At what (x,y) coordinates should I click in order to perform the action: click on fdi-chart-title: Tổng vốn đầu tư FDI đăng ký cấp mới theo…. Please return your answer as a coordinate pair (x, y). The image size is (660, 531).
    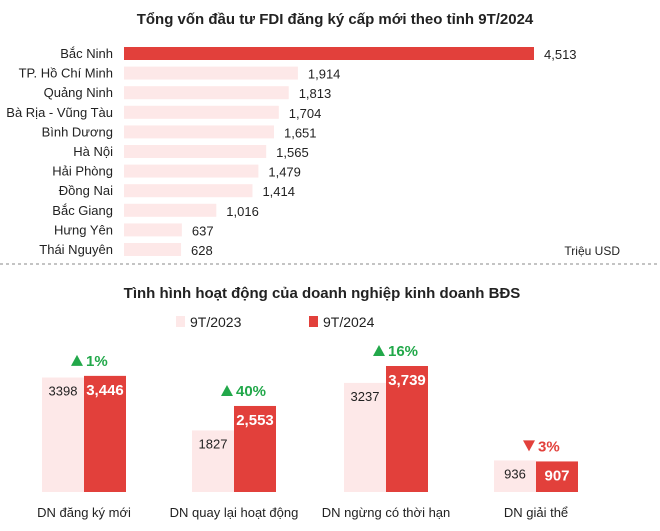
    Looking at the image, I should click on (335, 19).